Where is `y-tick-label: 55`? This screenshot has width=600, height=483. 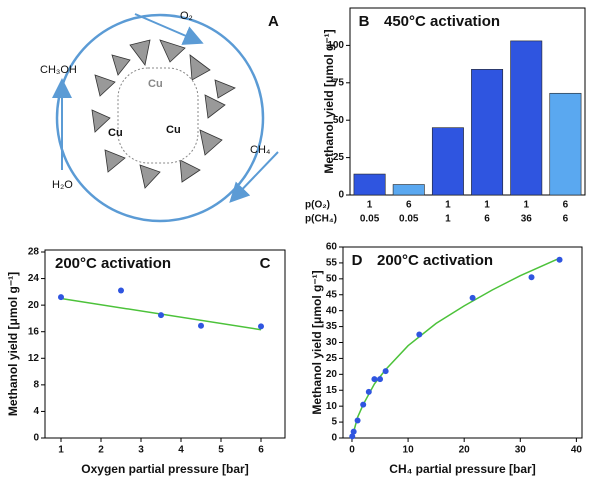 y-tick-label: 55 is located at coordinates (332, 263).